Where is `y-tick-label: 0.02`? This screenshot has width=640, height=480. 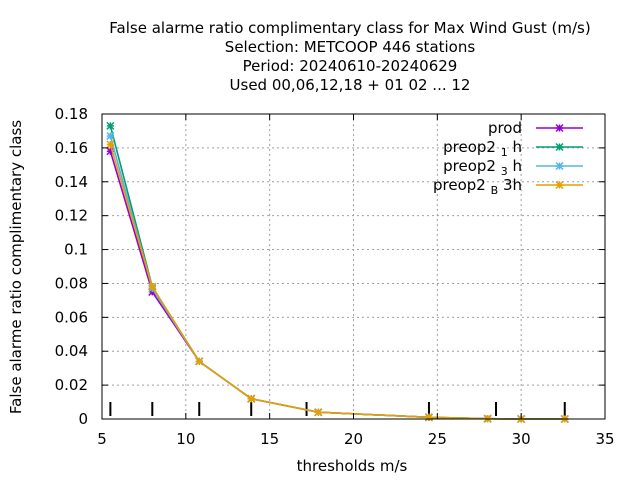 y-tick-label: 0.02 is located at coordinates (71, 385).